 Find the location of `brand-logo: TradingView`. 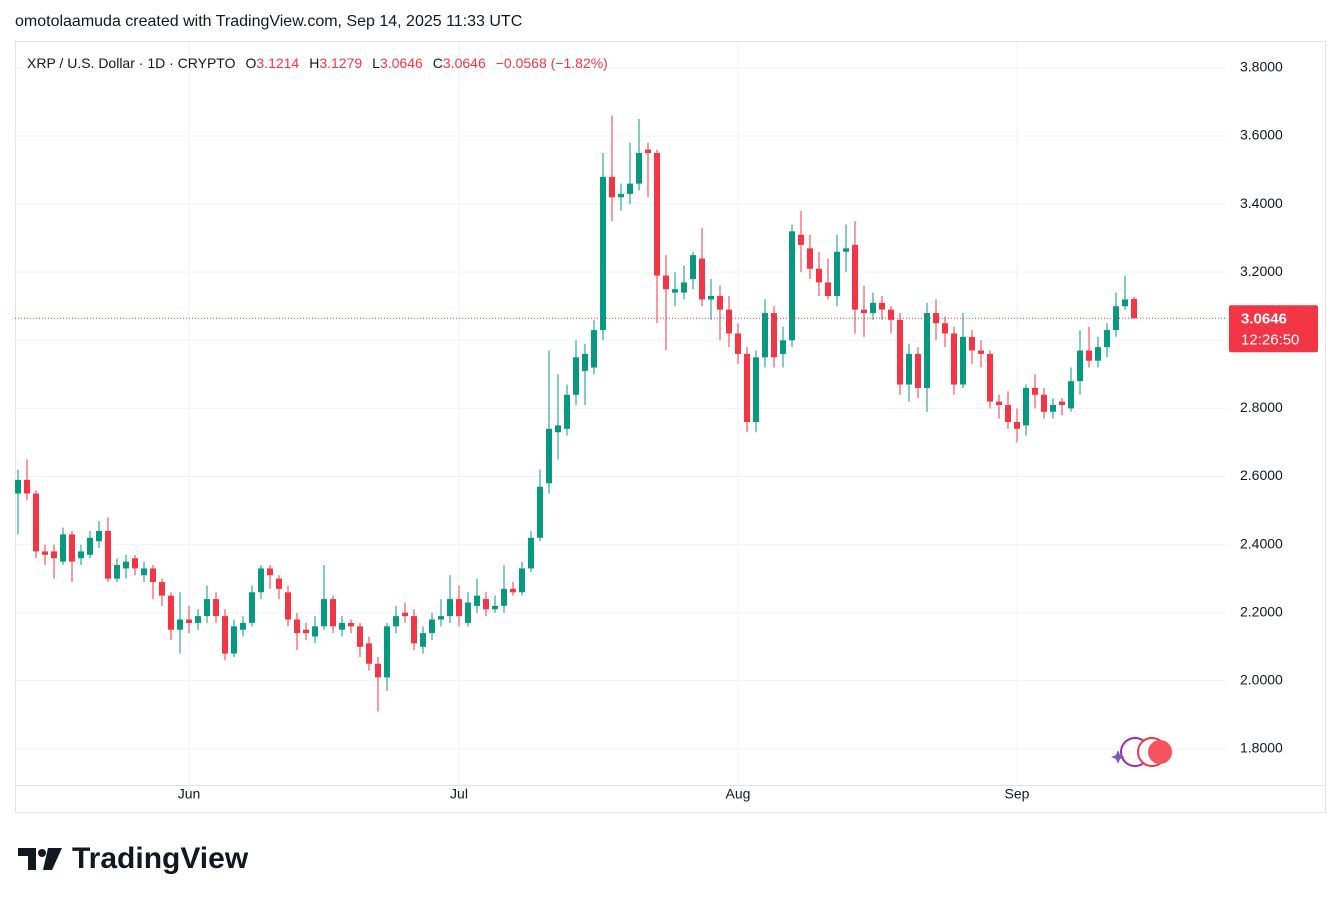

brand-logo: TradingView is located at coordinates (133, 858).